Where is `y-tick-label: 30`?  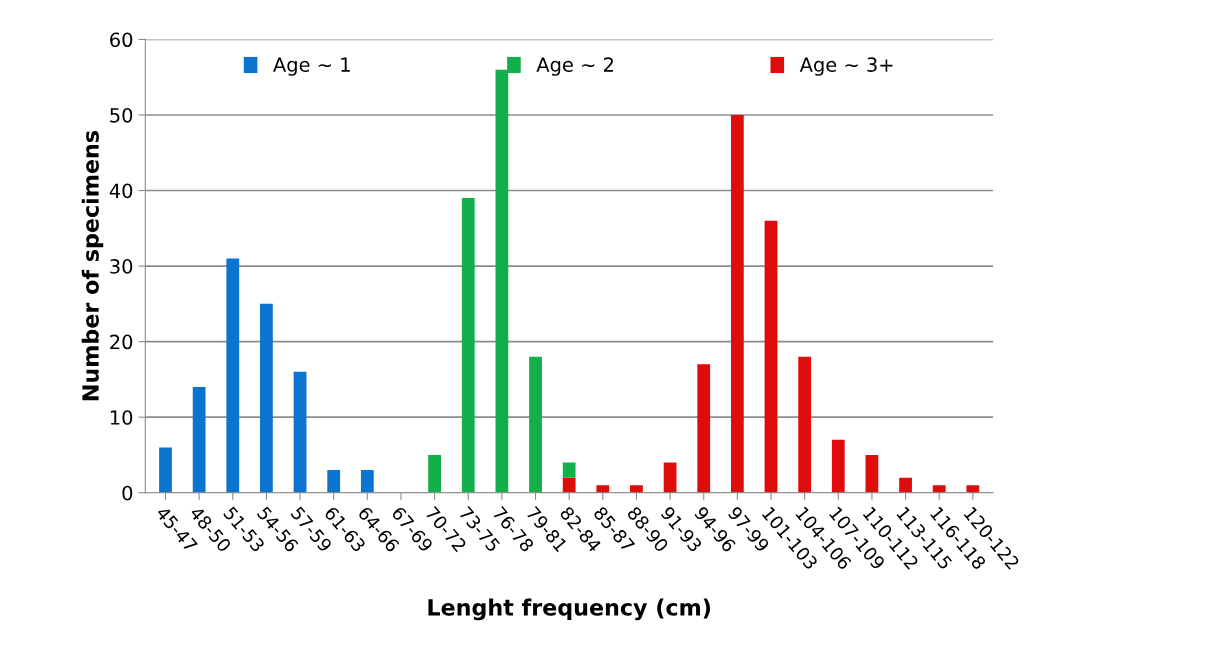
y-tick-label: 30 is located at coordinates (121, 266).